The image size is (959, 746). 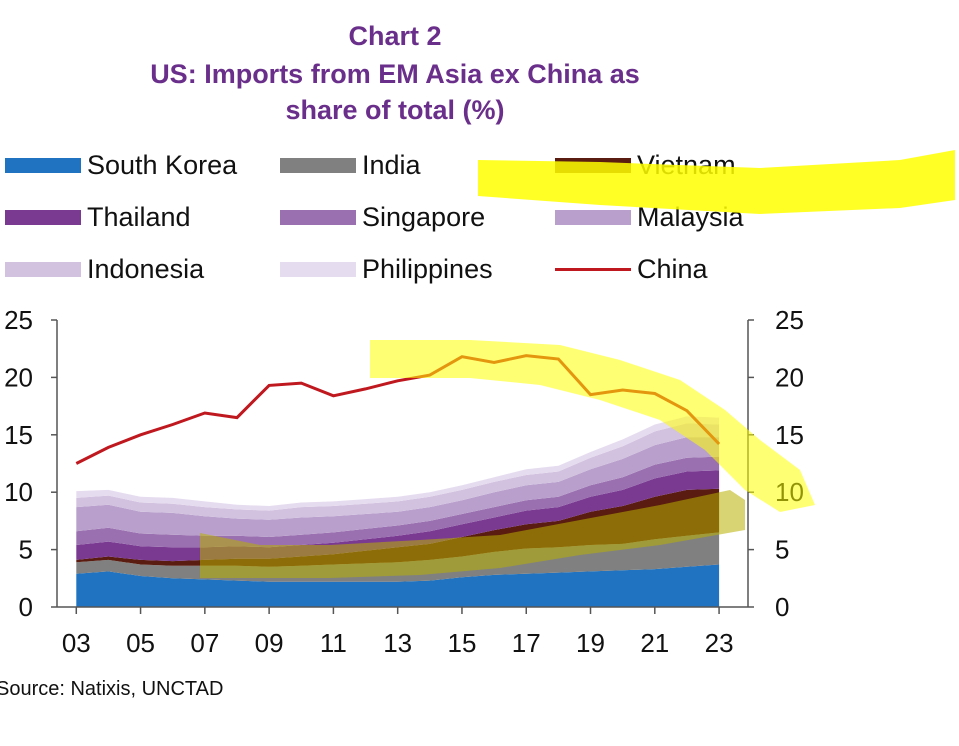 I want to click on y-tick-label-right: 15, so click(x=789, y=435).